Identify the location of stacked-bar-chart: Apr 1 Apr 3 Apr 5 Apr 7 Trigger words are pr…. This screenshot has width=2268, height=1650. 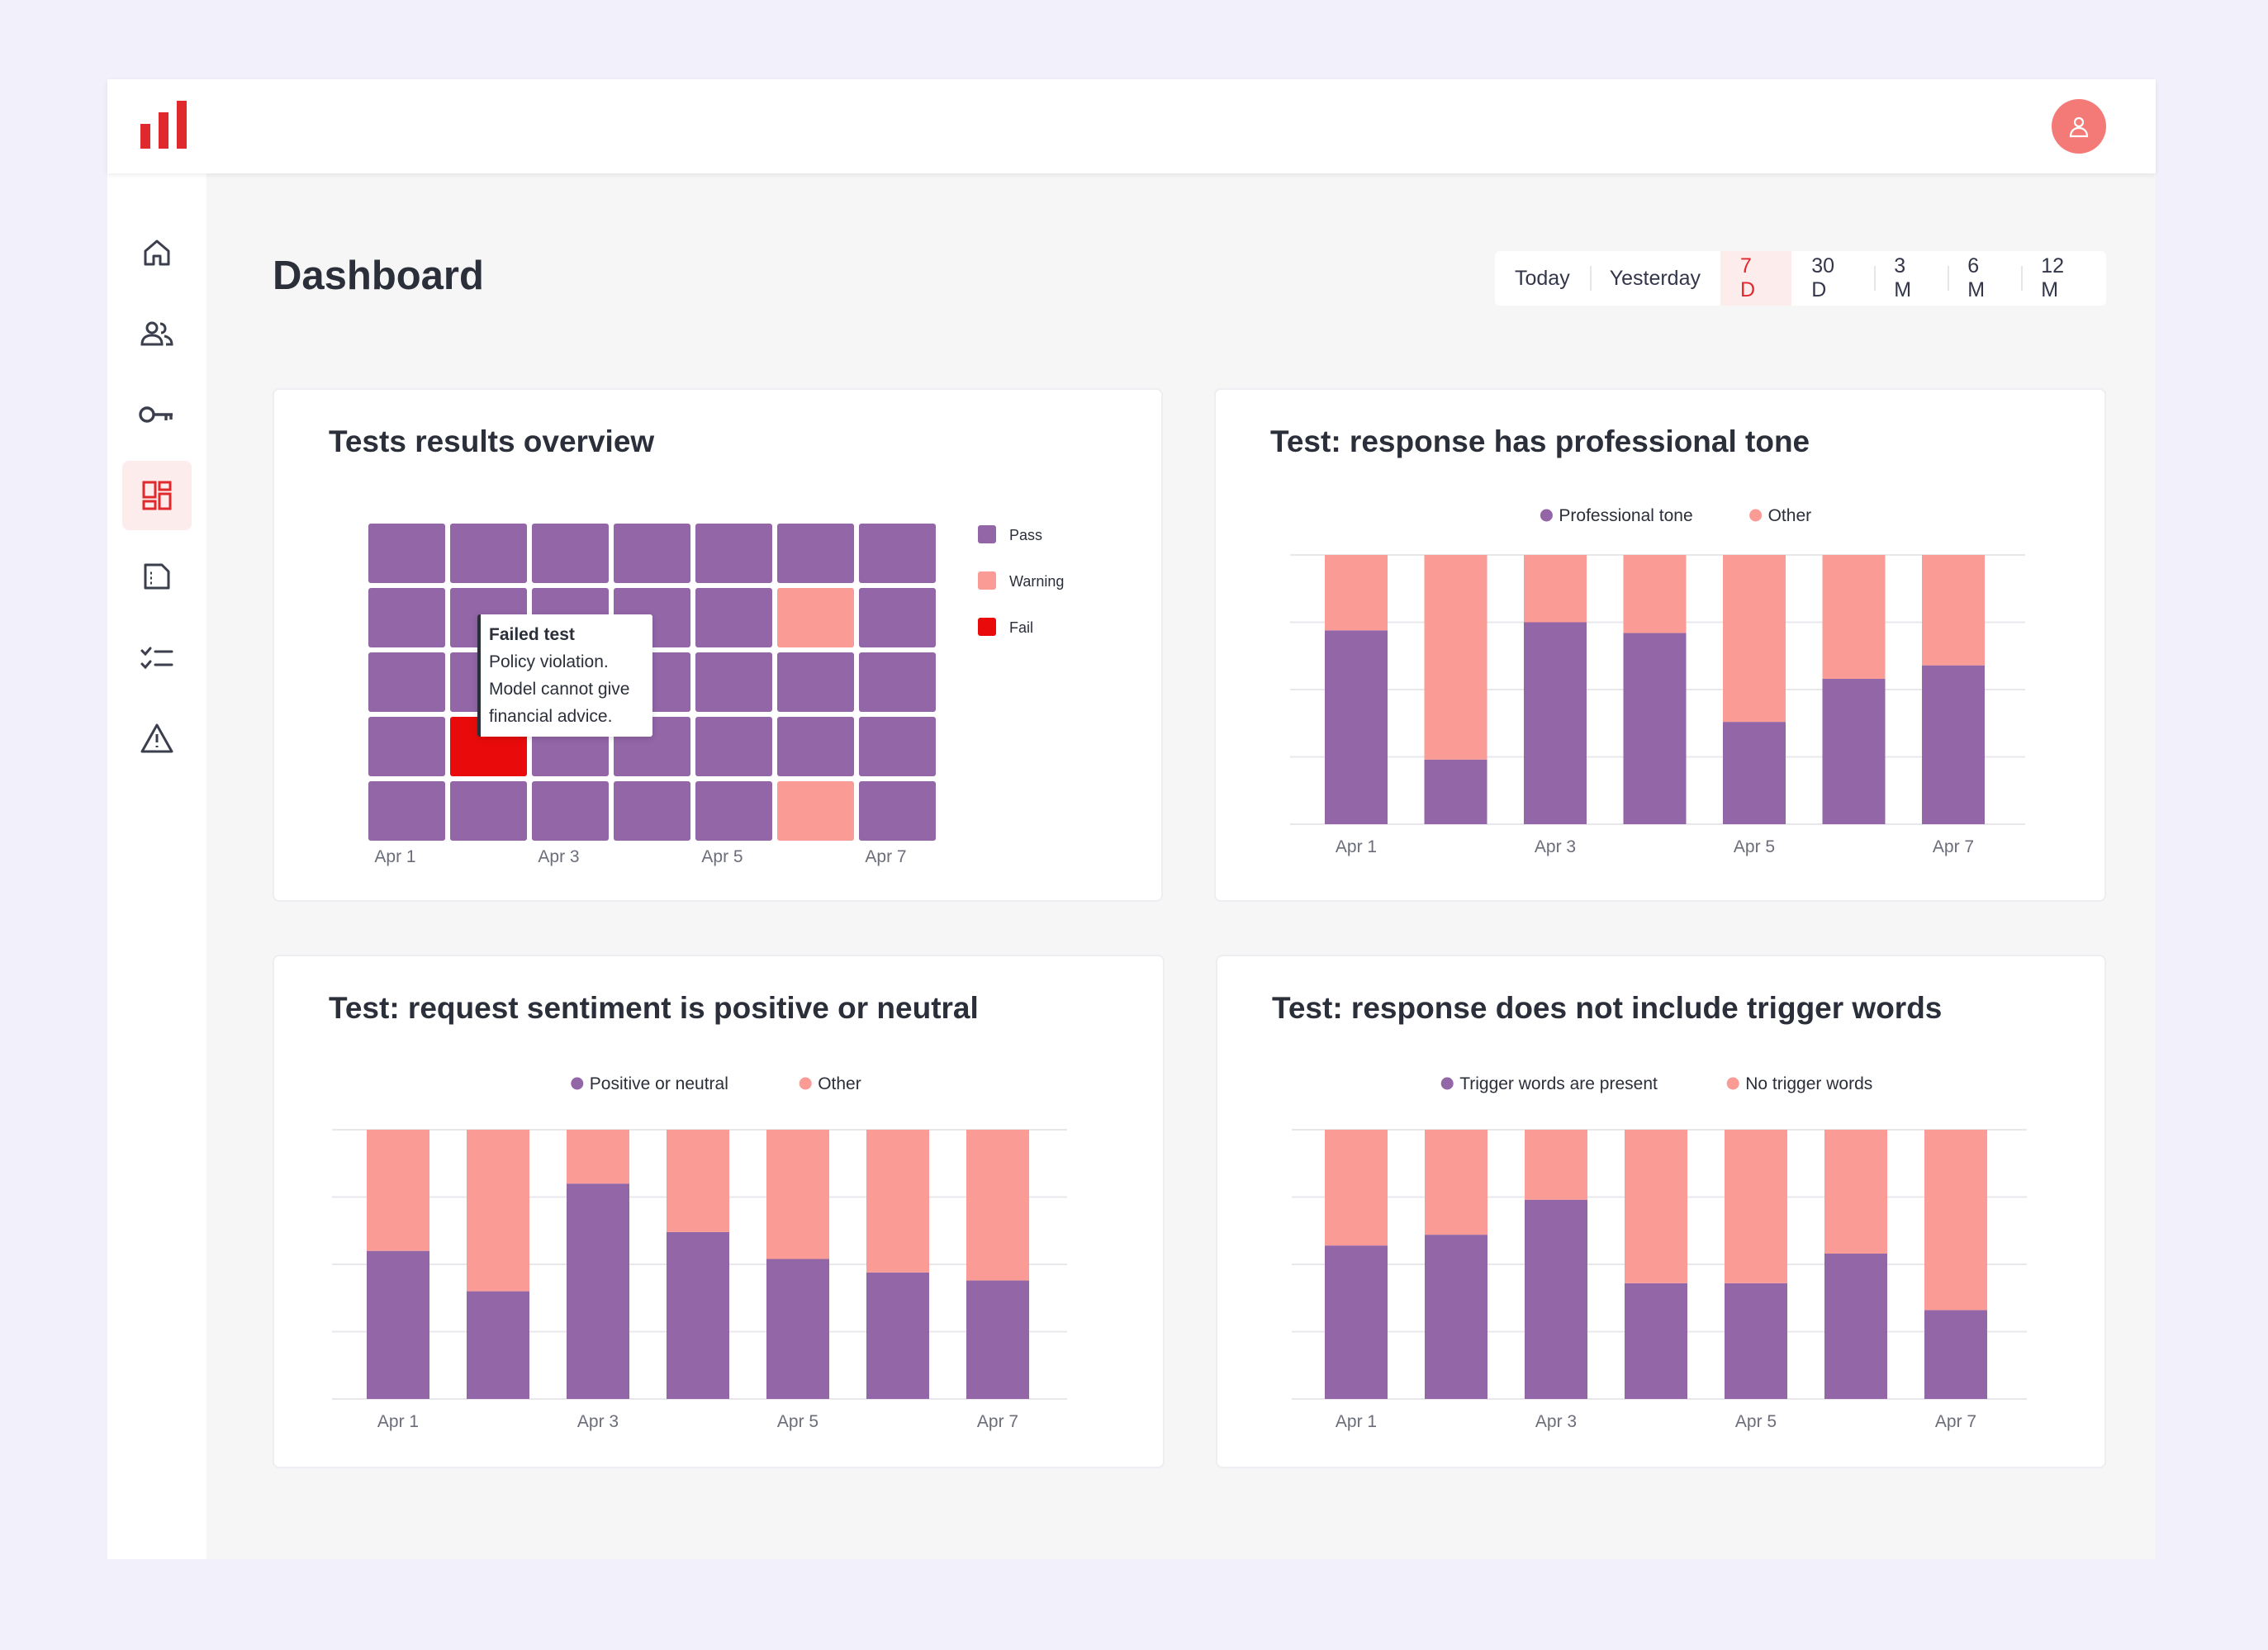
(1659, 1253).